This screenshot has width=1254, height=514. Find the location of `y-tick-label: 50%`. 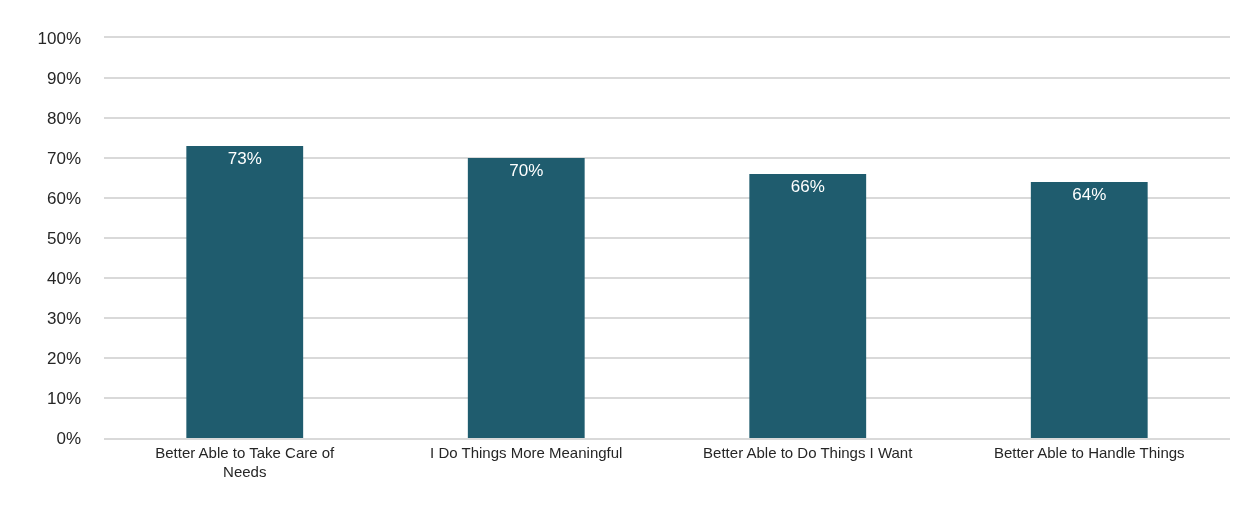

y-tick-label: 50% is located at coordinates (63, 238).